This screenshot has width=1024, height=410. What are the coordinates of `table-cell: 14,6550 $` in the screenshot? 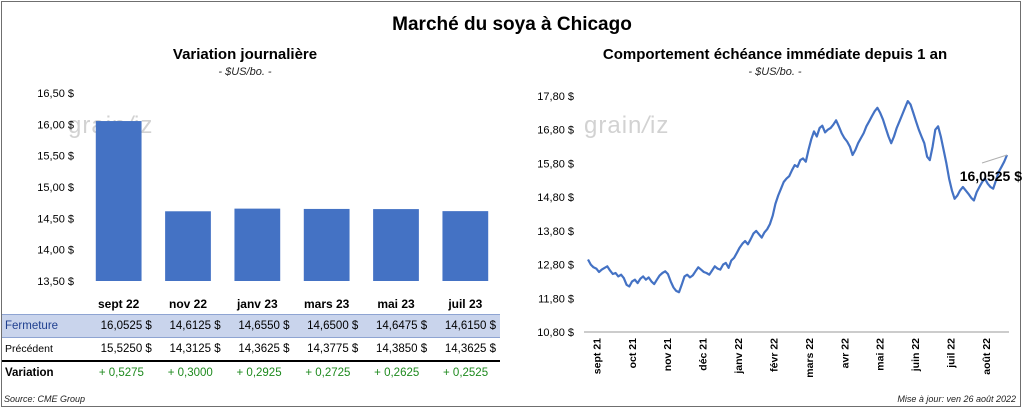 It's located at (259, 326).